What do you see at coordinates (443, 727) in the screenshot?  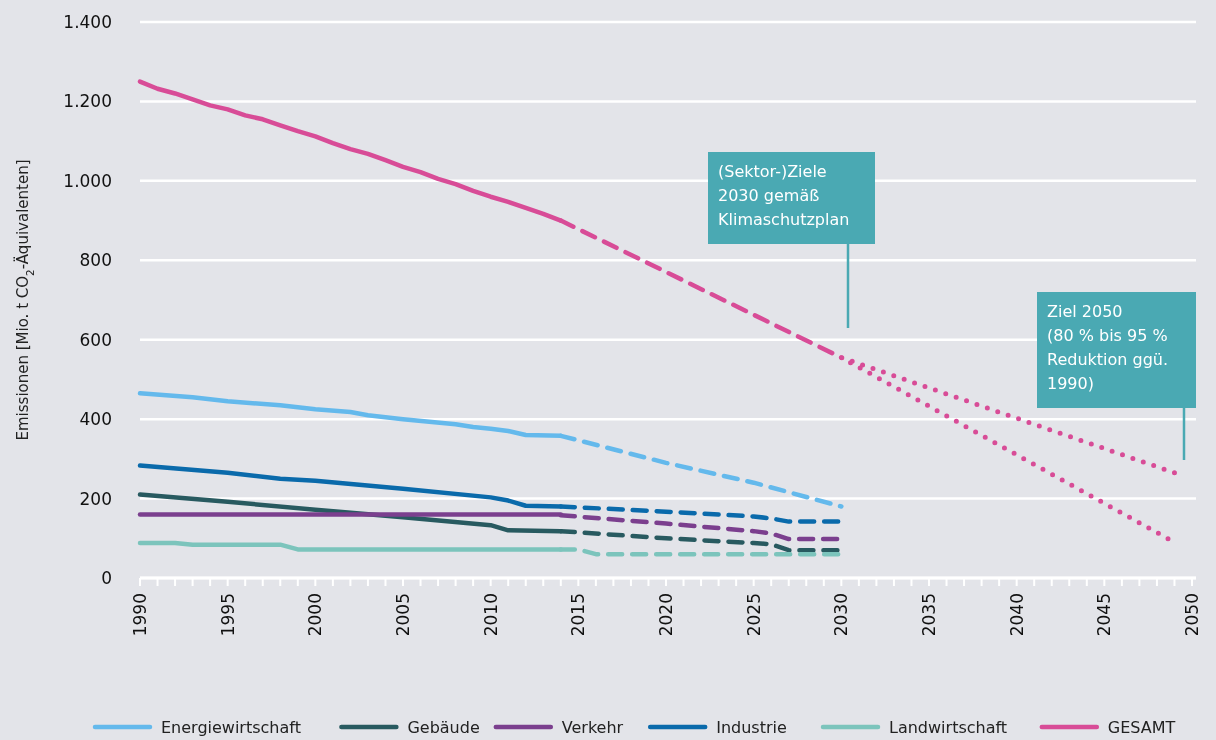 I see `legend-label: Gebäude` at bounding box center [443, 727].